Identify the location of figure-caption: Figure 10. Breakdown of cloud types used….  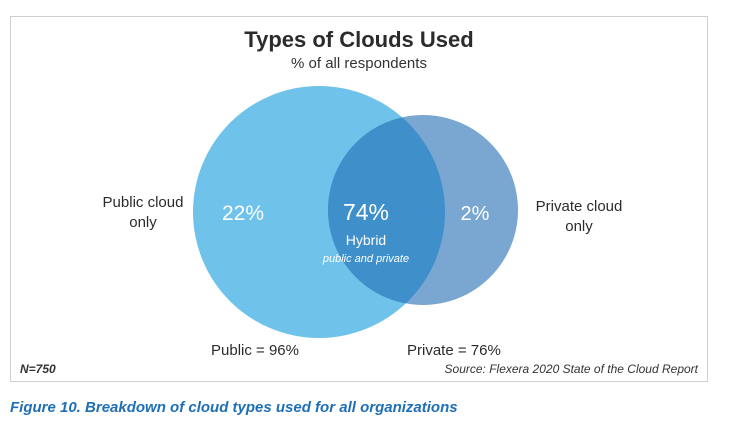
(234, 407).